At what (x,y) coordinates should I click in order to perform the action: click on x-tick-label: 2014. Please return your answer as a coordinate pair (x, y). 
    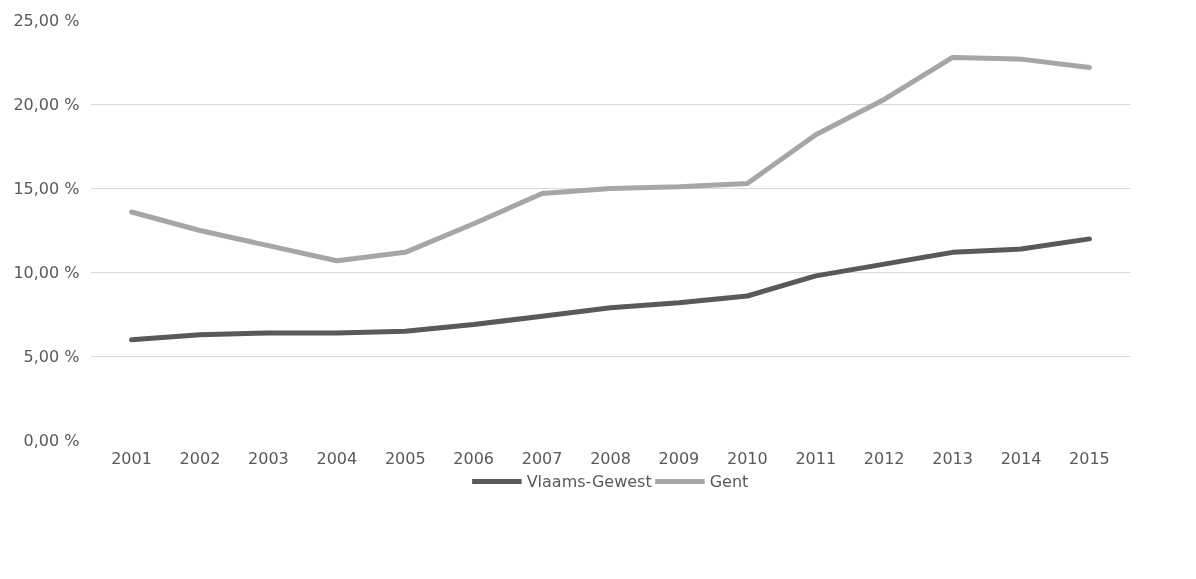
    Looking at the image, I should click on (1021, 458).